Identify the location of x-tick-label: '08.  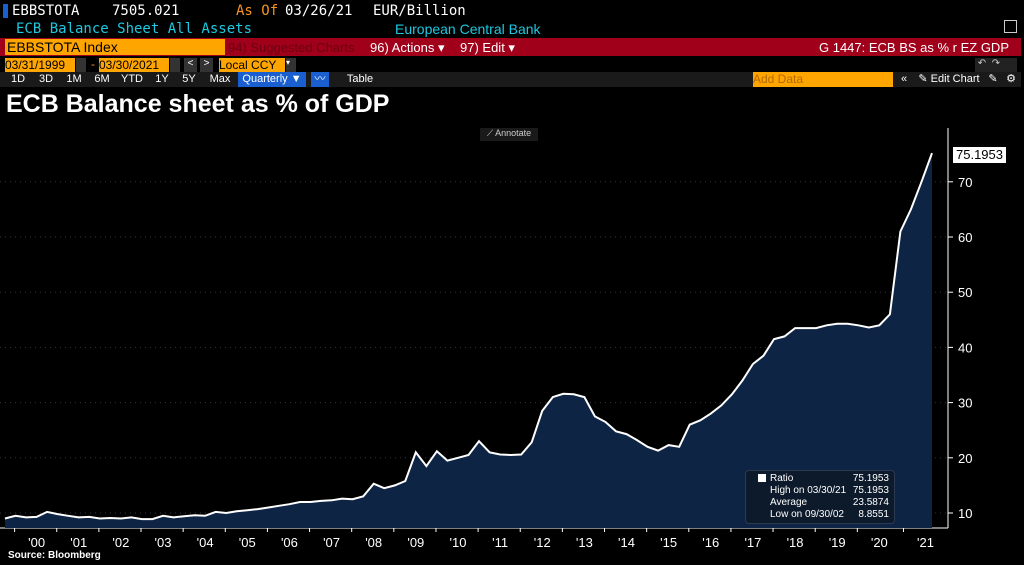
(373, 542).